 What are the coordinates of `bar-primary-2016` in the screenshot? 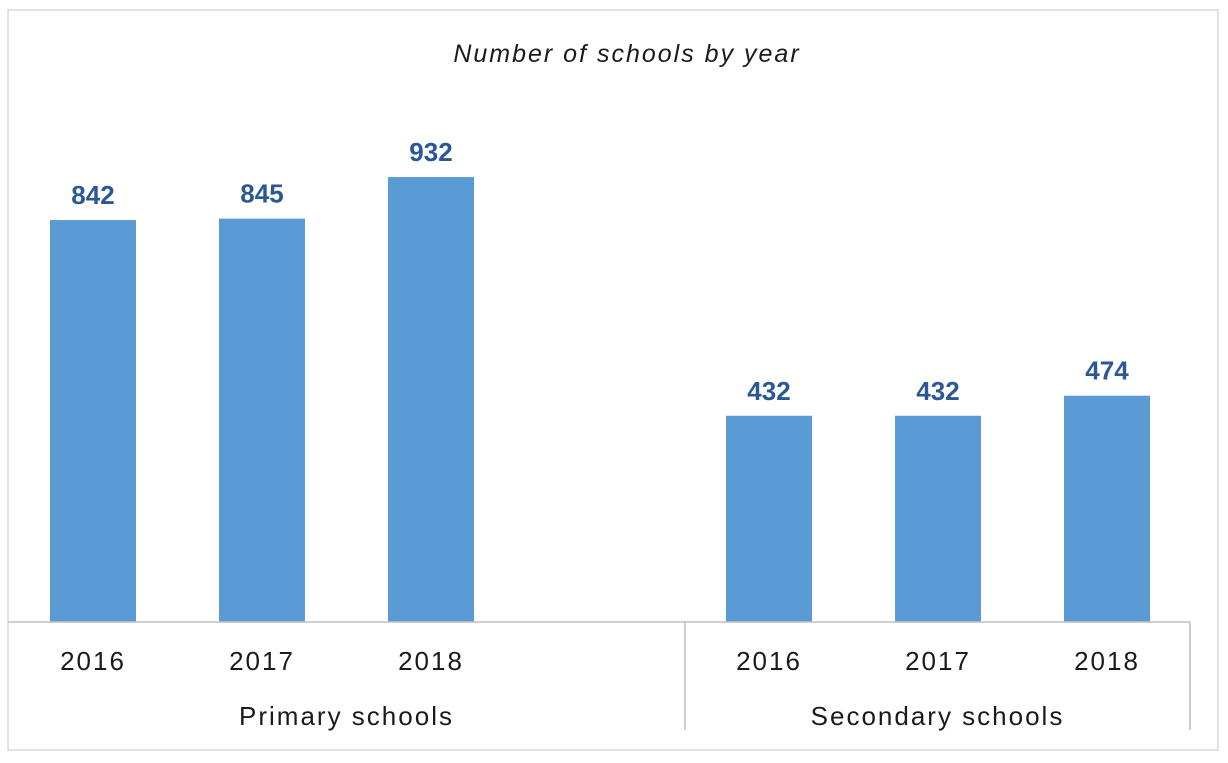 It's located at (93, 421).